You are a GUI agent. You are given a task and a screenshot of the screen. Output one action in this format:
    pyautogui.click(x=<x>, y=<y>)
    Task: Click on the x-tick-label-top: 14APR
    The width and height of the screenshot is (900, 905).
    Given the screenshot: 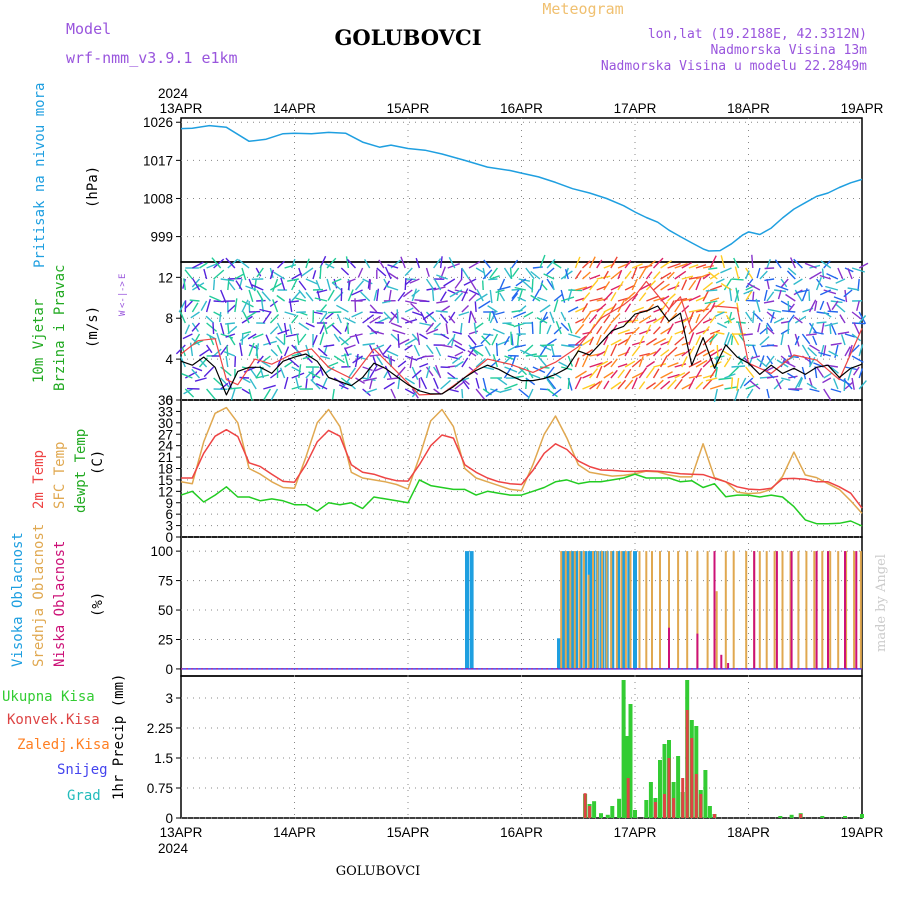 What is the action you would take?
    pyautogui.click(x=294, y=108)
    